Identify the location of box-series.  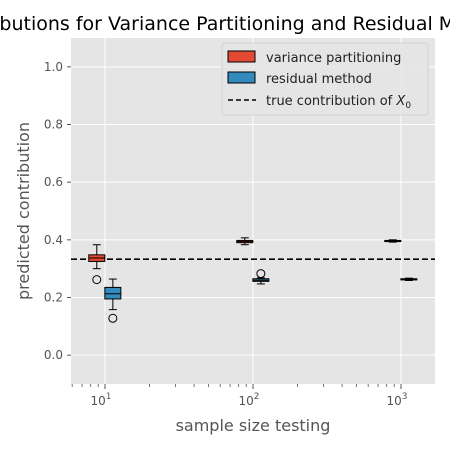
(253, 280).